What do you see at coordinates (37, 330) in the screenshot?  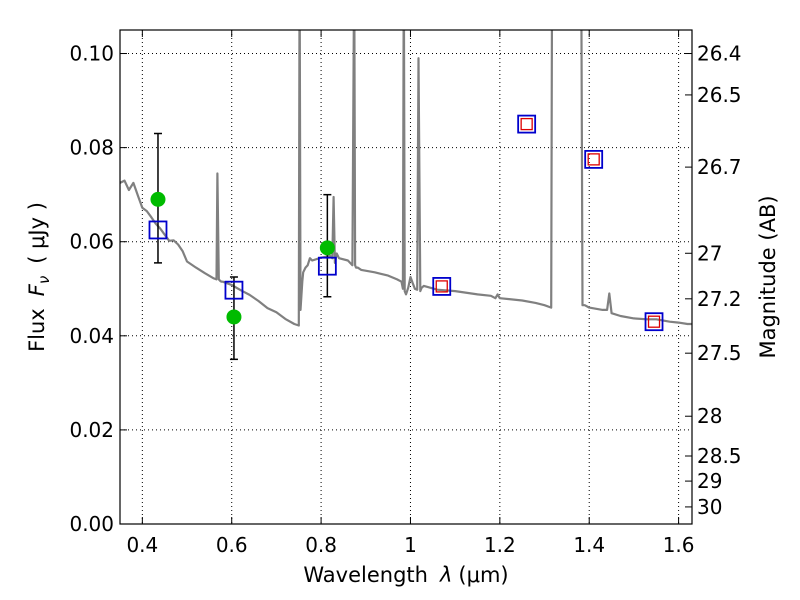 I see `y-axis-label-prefix: Flux` at bounding box center [37, 330].